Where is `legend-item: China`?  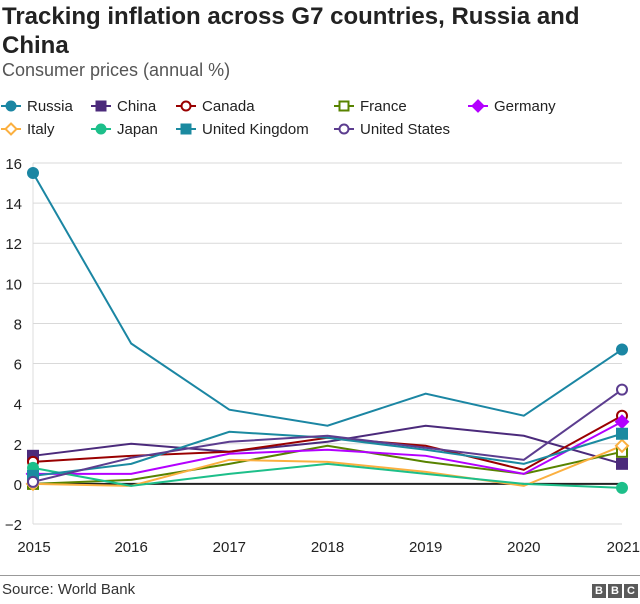 legend-item: China is located at coordinates (123, 106).